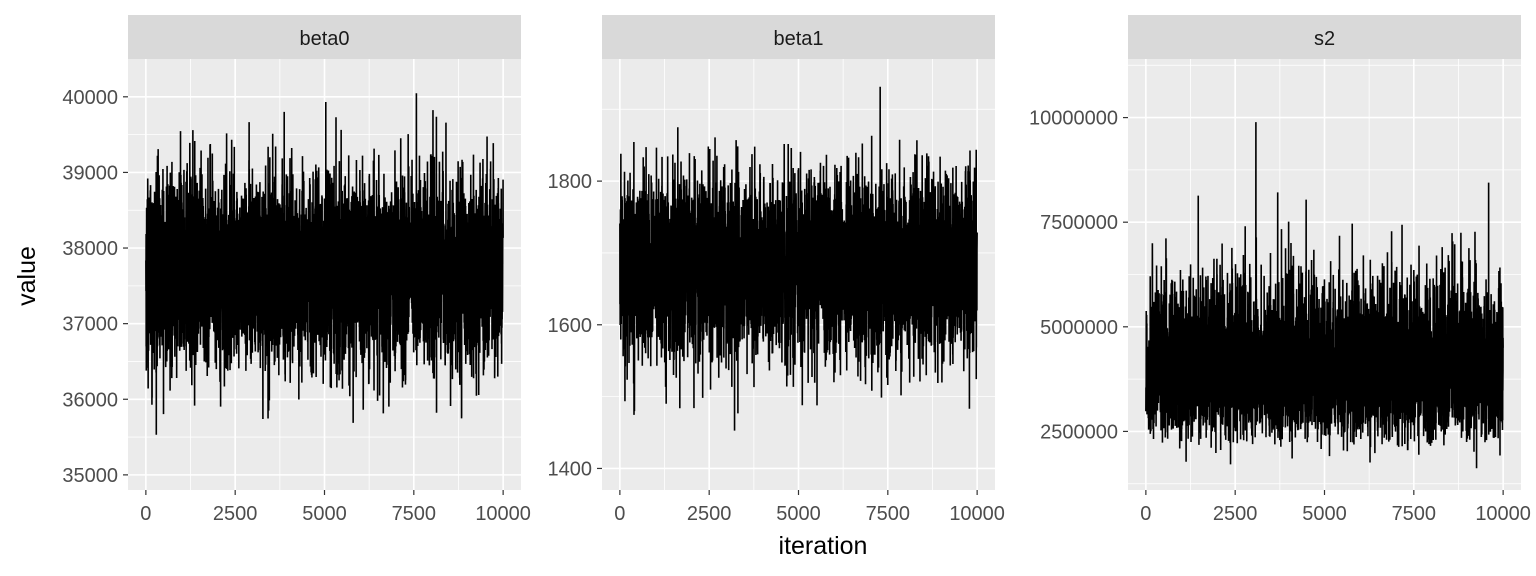  Describe the element at coordinates (1324, 295) in the screenshot. I see `trace-line-s2` at that location.